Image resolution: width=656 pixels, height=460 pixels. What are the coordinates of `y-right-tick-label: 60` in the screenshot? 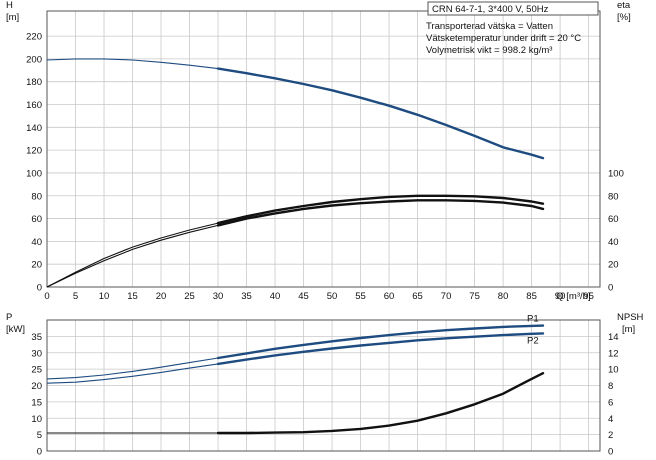 It's located at (613, 219).